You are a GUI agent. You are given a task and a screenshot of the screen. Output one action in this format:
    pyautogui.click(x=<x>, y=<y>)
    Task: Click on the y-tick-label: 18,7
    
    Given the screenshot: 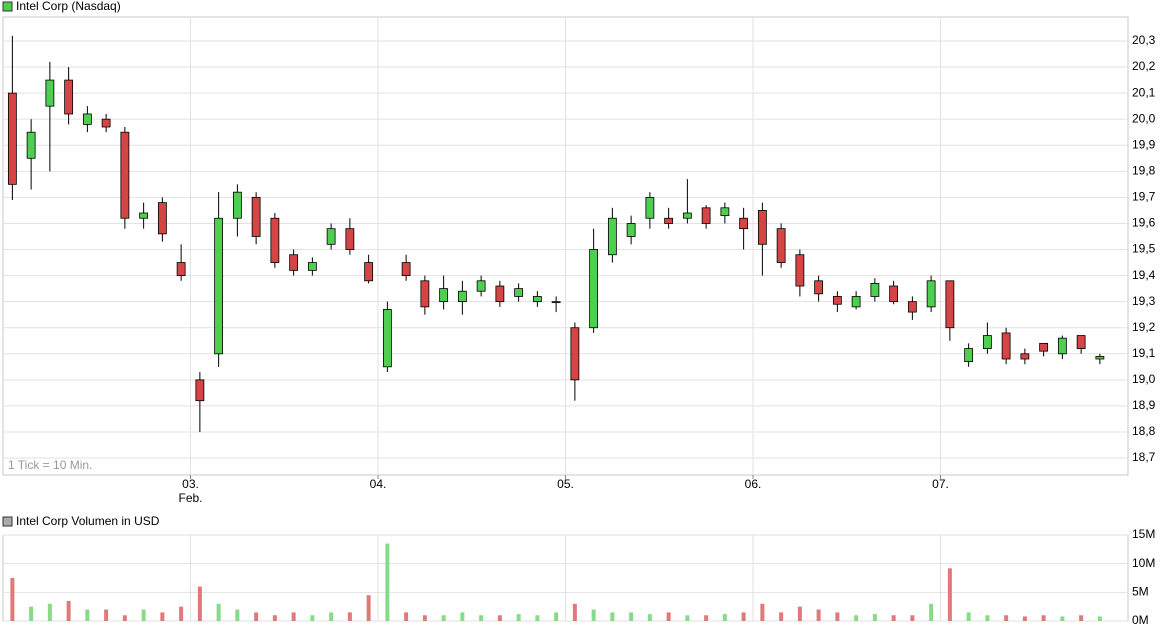 What is the action you would take?
    pyautogui.click(x=1144, y=457)
    